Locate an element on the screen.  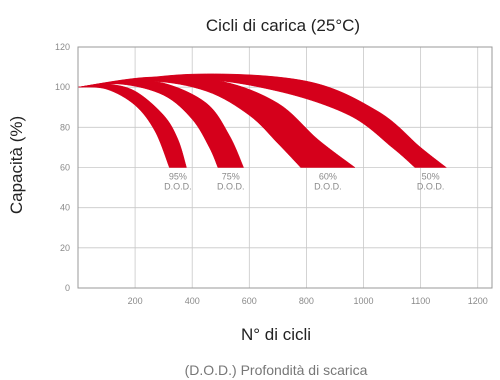
dod-sublabel-3: D.O.D. is located at coordinates (431, 187).